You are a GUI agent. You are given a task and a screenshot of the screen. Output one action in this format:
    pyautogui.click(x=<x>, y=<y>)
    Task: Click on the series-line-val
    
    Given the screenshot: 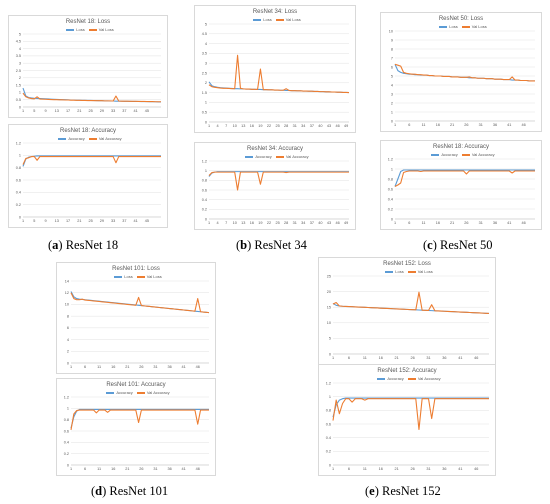 What is the action you would take?
    pyautogui.click(x=411, y=302)
    